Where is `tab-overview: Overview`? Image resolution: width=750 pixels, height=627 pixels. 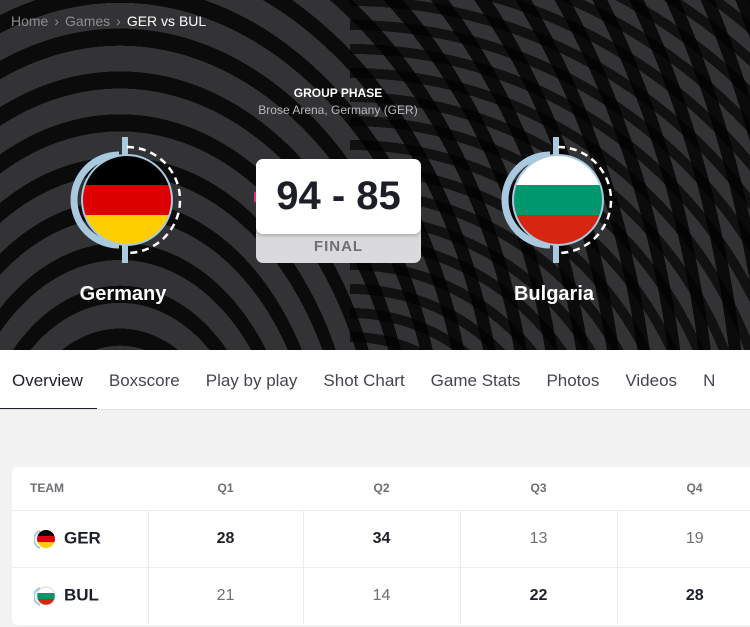
tab-overview: Overview is located at coordinates (48, 379).